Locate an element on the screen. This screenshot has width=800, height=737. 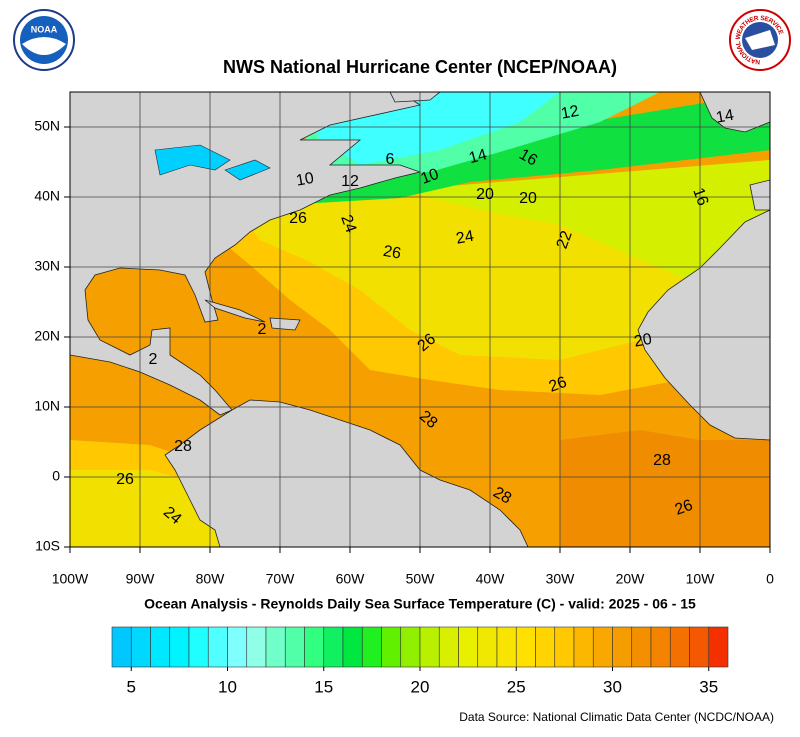
contour-label: 22 is located at coordinates (565, 240).